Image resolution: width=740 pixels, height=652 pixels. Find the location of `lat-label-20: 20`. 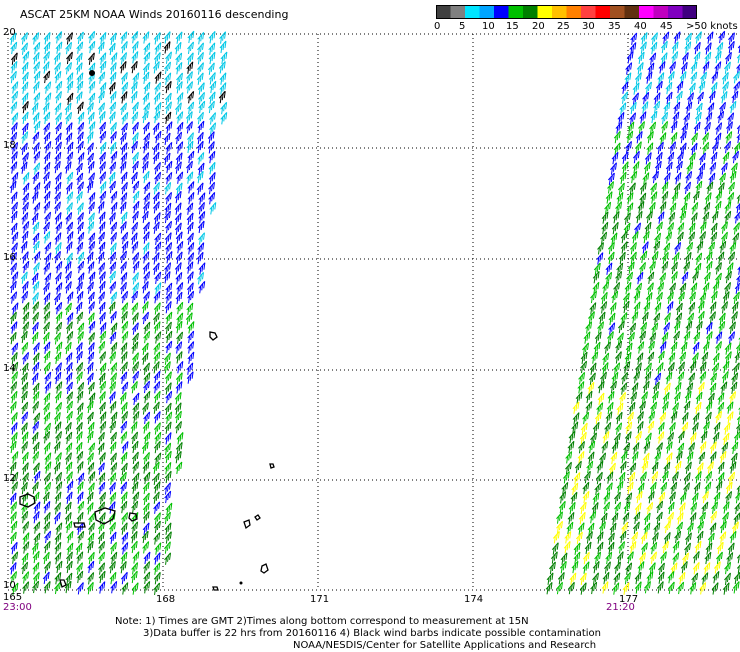

lat-label-20: 20 is located at coordinates (9, 32).